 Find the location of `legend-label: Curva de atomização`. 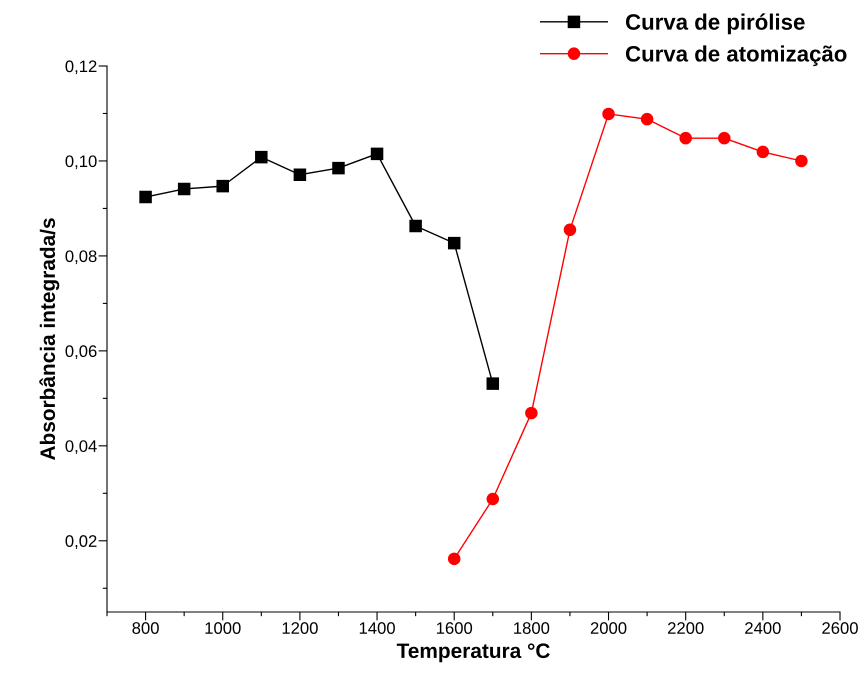

legend-label: Curva de atomização is located at coordinates (736, 55).